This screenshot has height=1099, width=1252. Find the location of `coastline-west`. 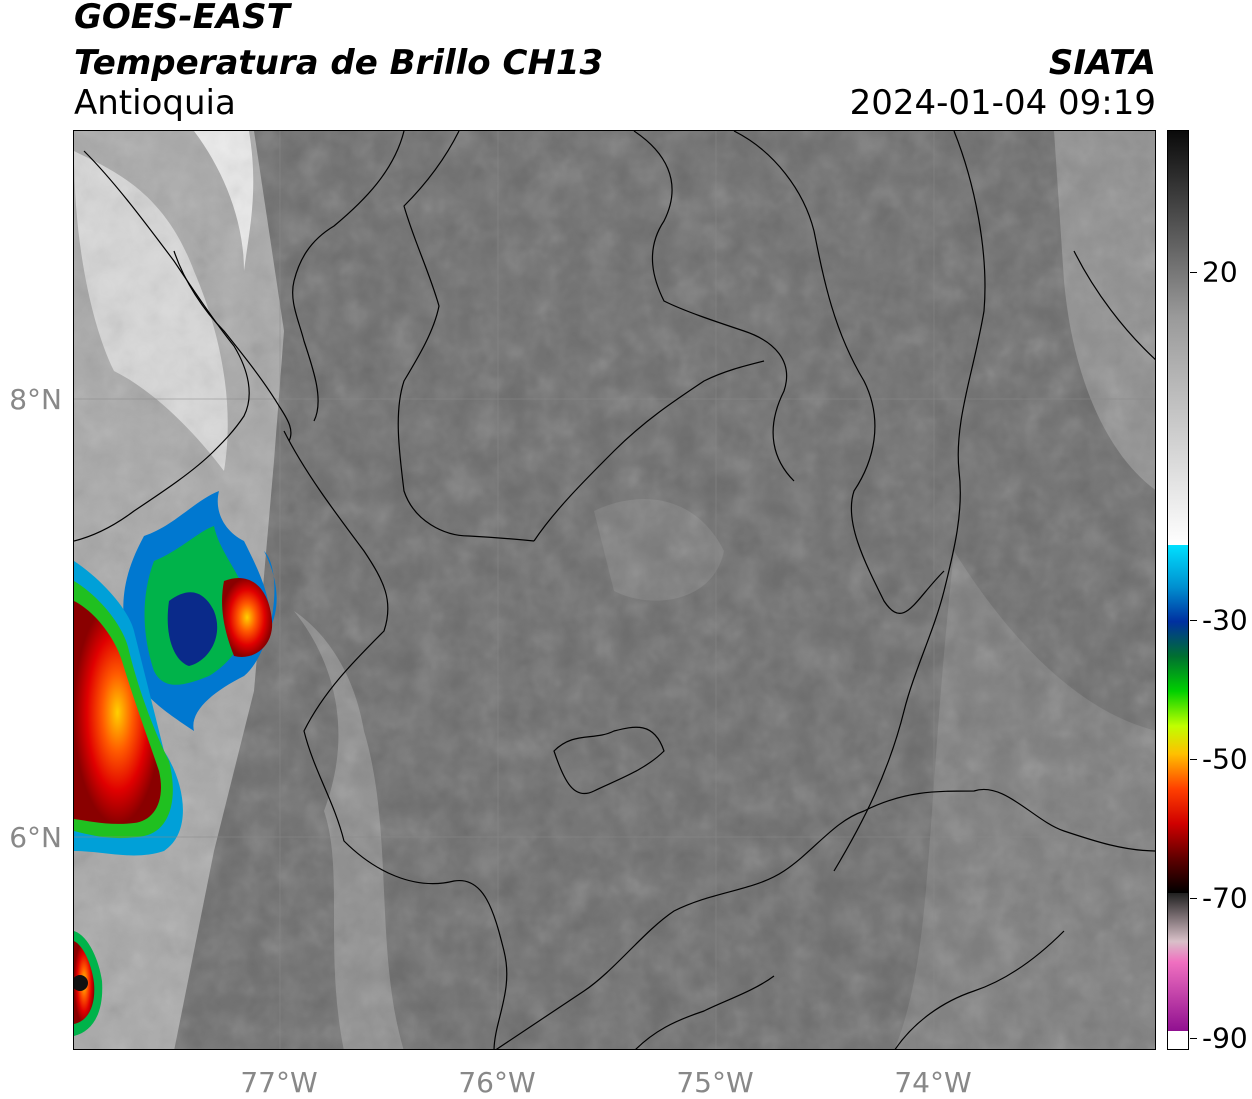

coastline-west is located at coordinates (162, 346).